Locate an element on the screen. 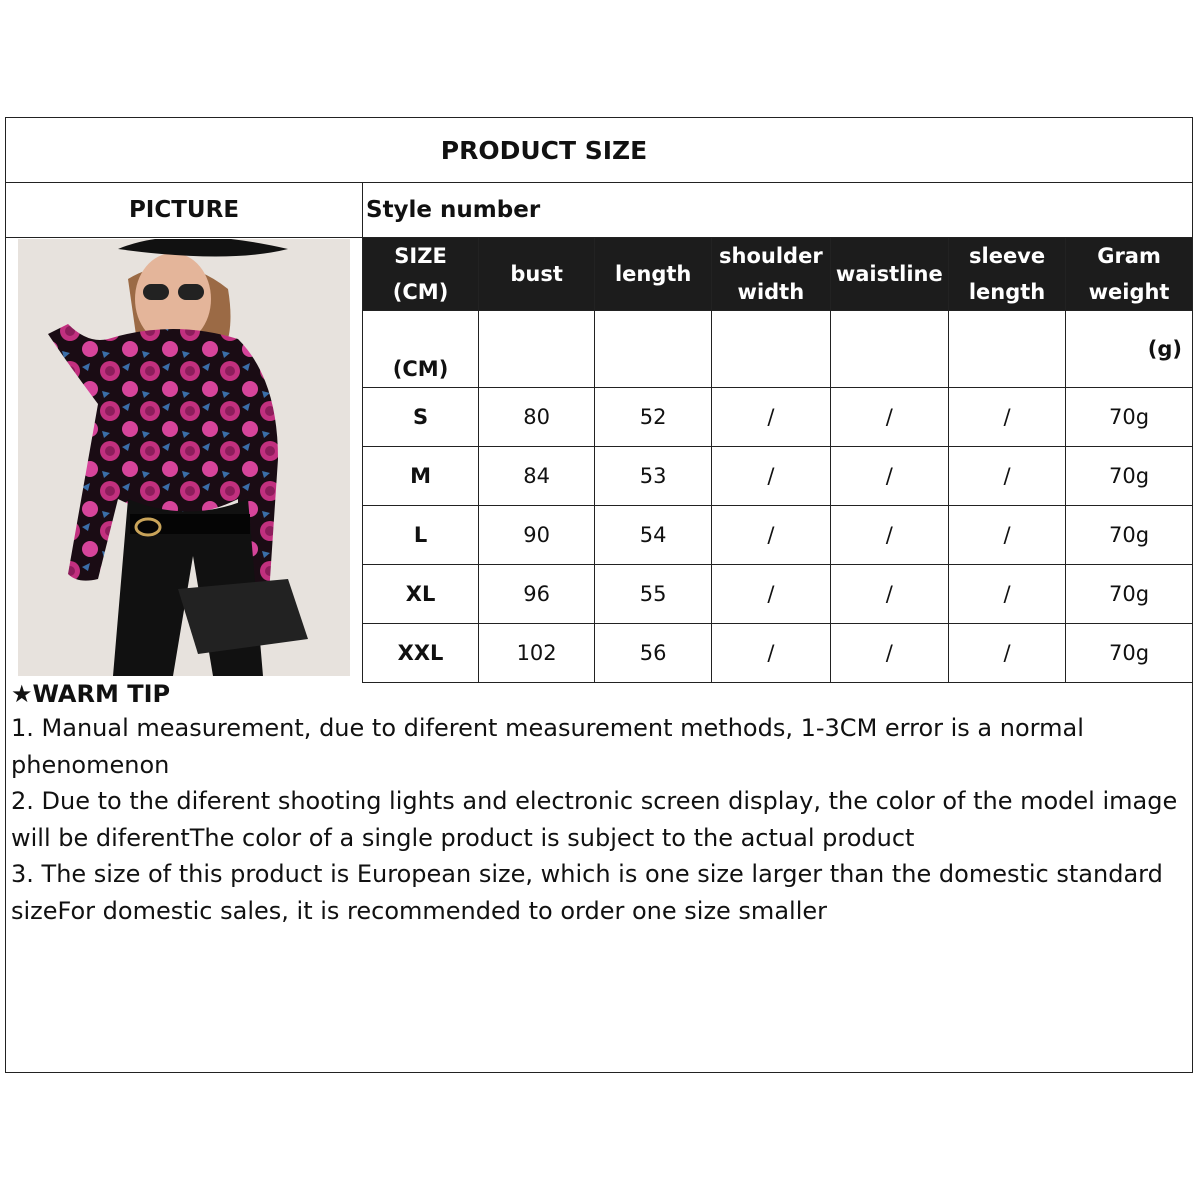  table-row: XXL 102 56///70g is located at coordinates (777, 653).